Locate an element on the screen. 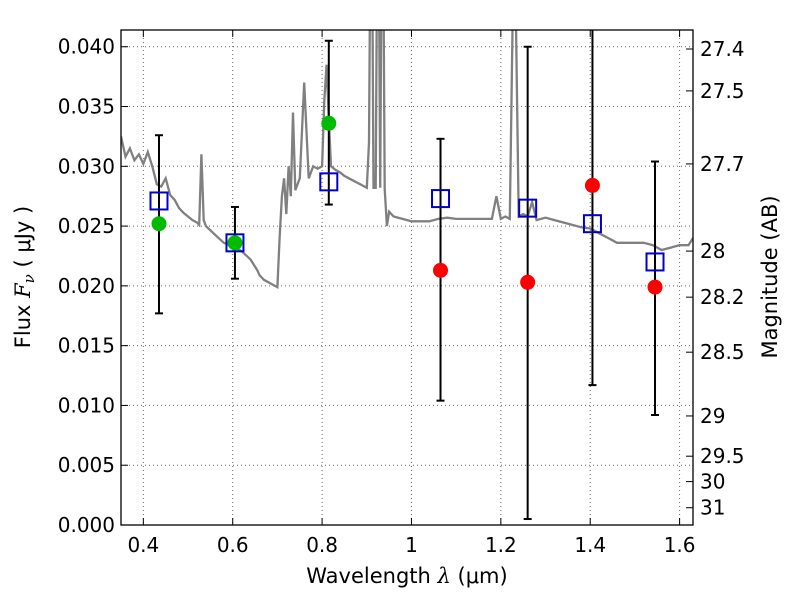  y2-tick-label: 29.5 is located at coordinates (722, 456).